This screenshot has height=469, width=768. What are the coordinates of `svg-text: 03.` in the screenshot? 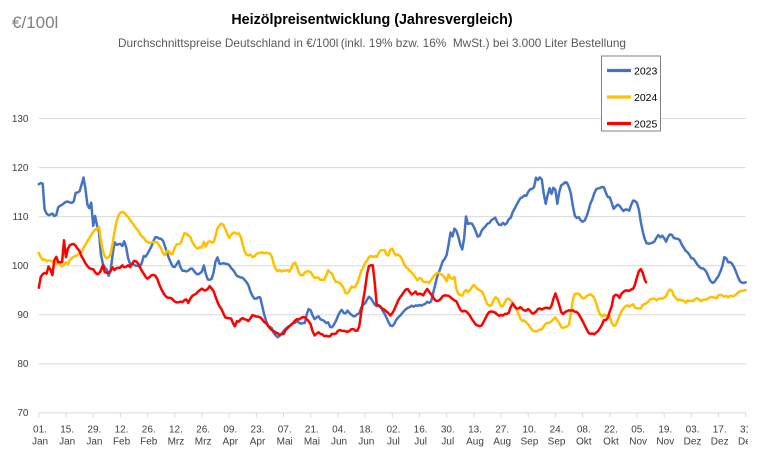 It's located at (693, 430).